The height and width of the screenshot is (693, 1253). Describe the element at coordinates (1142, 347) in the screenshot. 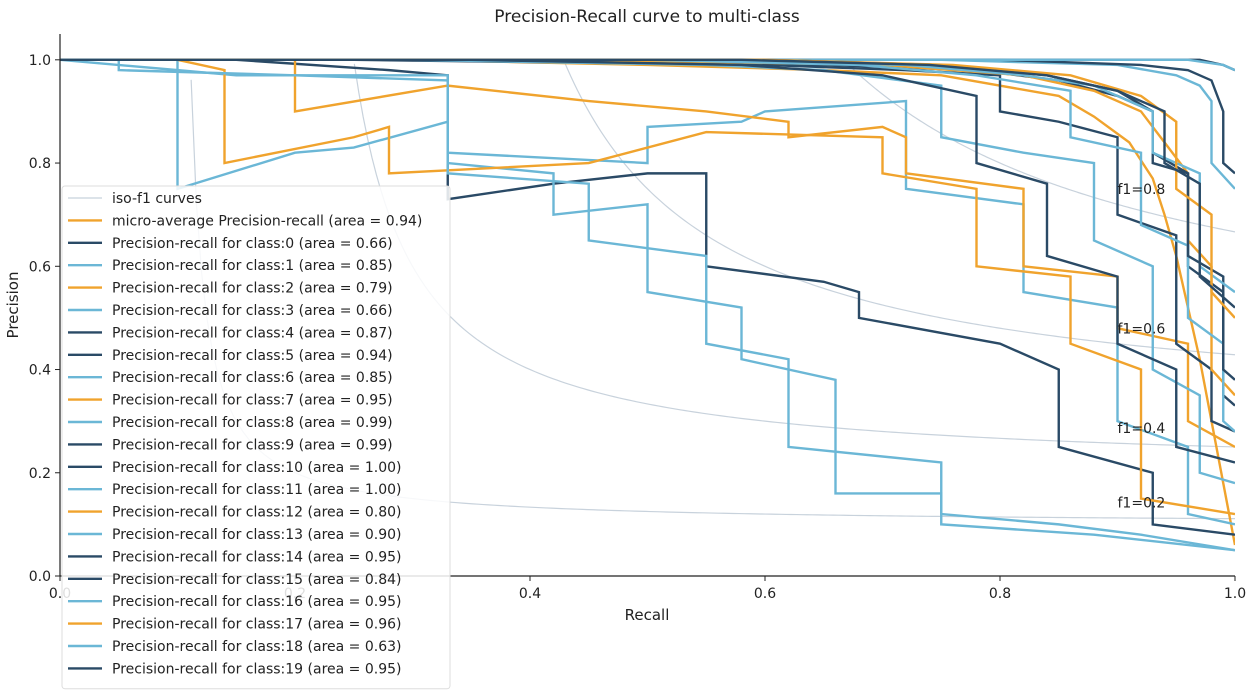

I see `iso-f1-labels: f1=0.2 f1=0.4 f1=0.6 f1=0.8` at that location.